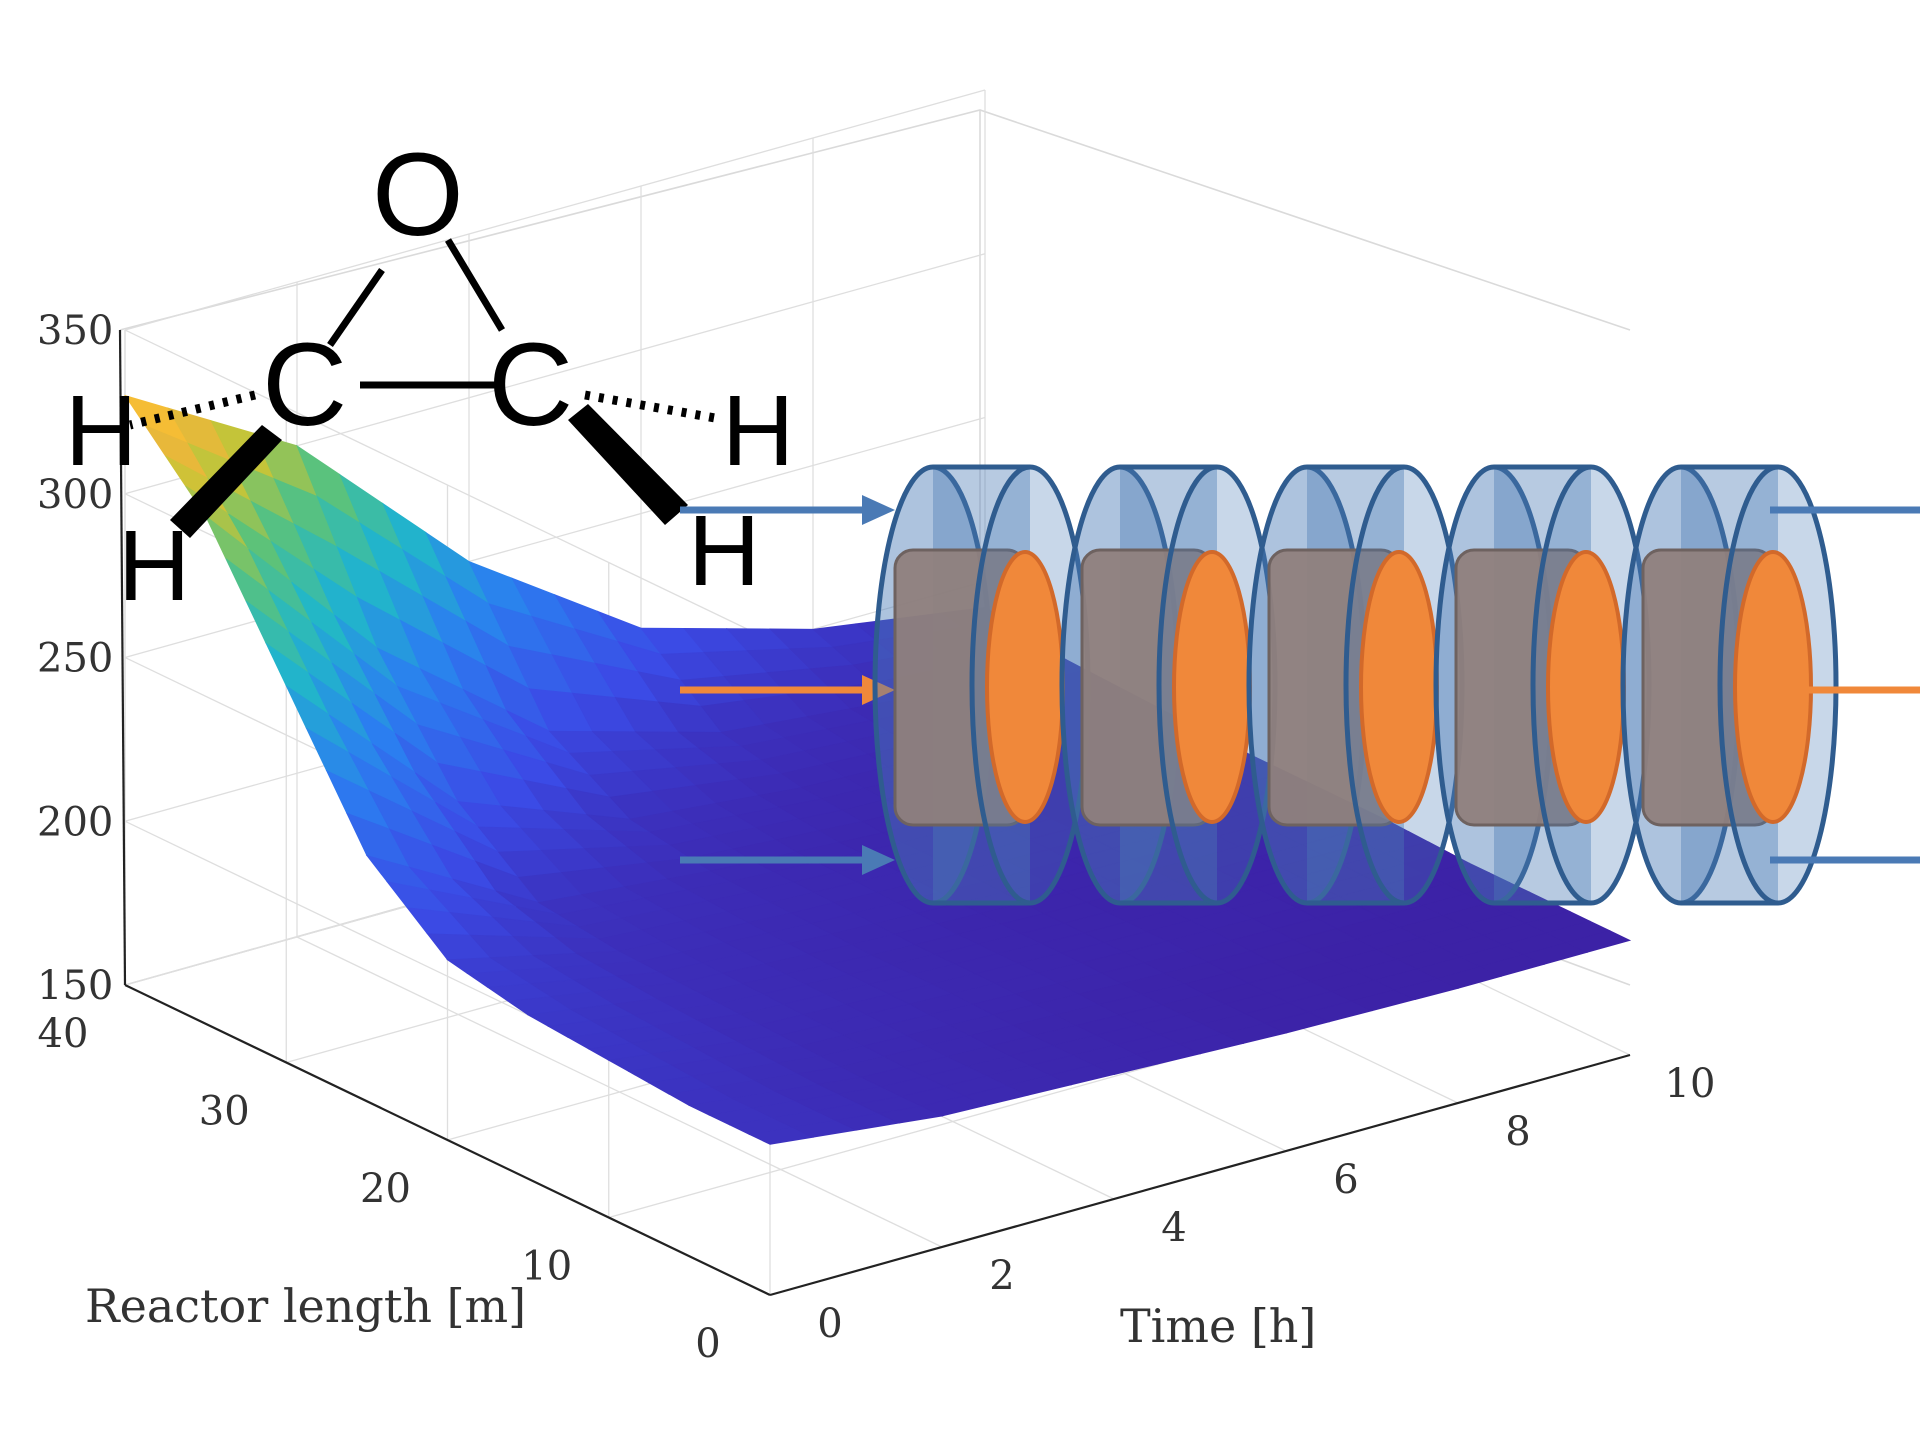 The image size is (1920, 1440). Describe the element at coordinates (555, 210) in the screenshot. I see `grid-line` at that location.